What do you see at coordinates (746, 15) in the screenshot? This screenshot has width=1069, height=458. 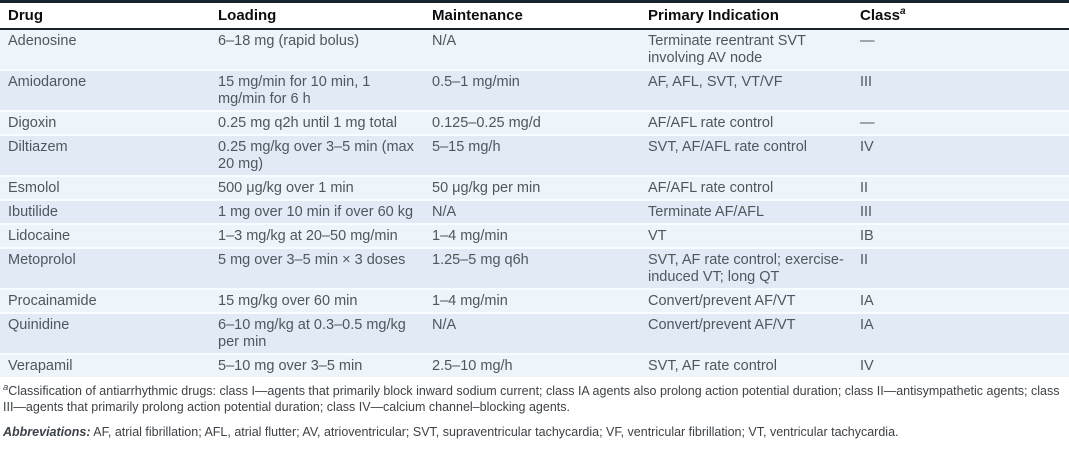 I see `col-header-primary-indication: Primary Indication` at bounding box center [746, 15].